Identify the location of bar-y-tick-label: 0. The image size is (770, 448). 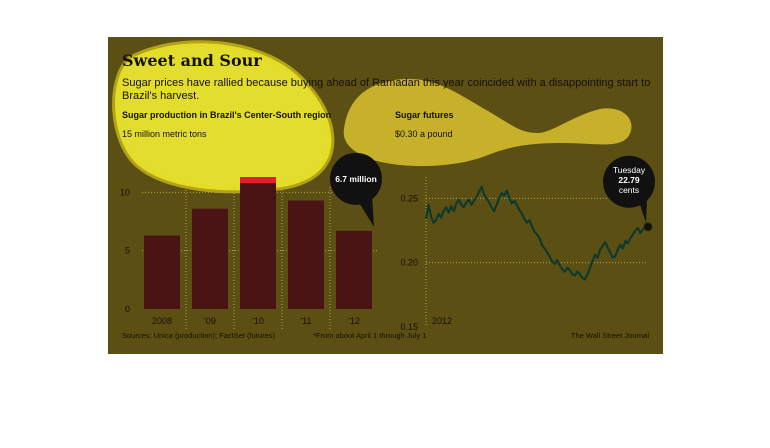
(127, 309).